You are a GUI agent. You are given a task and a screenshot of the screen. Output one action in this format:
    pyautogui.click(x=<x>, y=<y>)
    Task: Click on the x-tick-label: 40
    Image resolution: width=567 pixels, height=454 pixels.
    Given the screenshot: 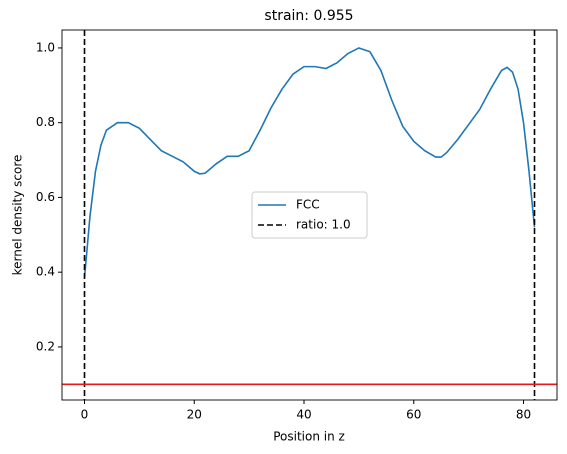 What is the action you would take?
    pyautogui.click(x=303, y=415)
    